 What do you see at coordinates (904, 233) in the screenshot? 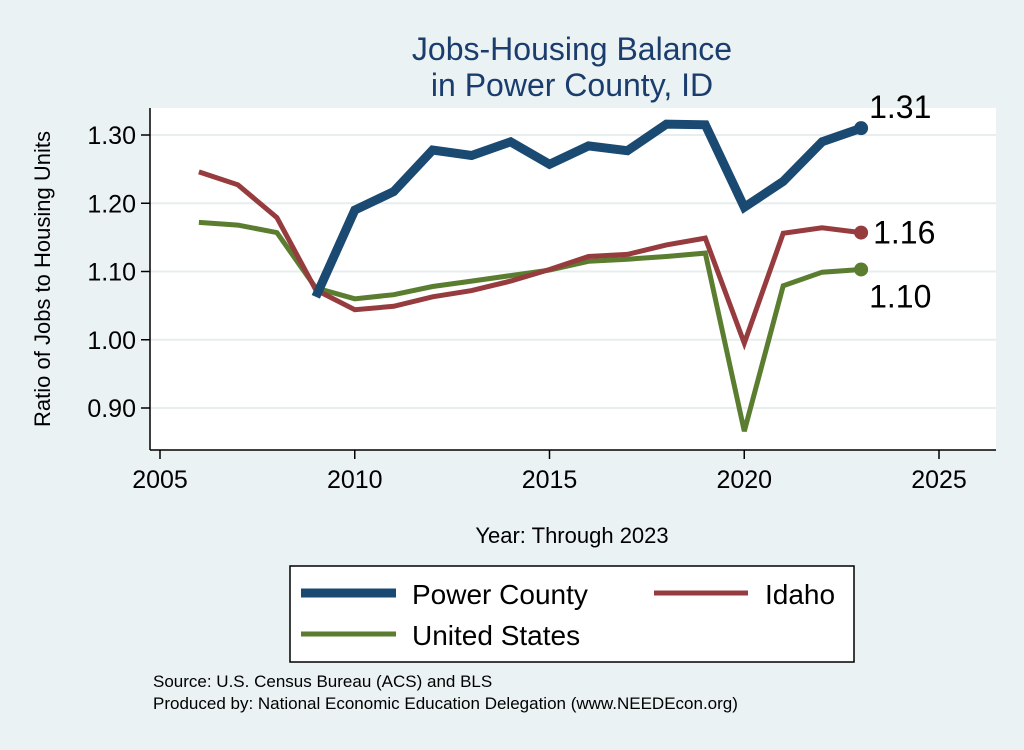
I see `endpoint-label-idaho: 1.16` at bounding box center [904, 233].